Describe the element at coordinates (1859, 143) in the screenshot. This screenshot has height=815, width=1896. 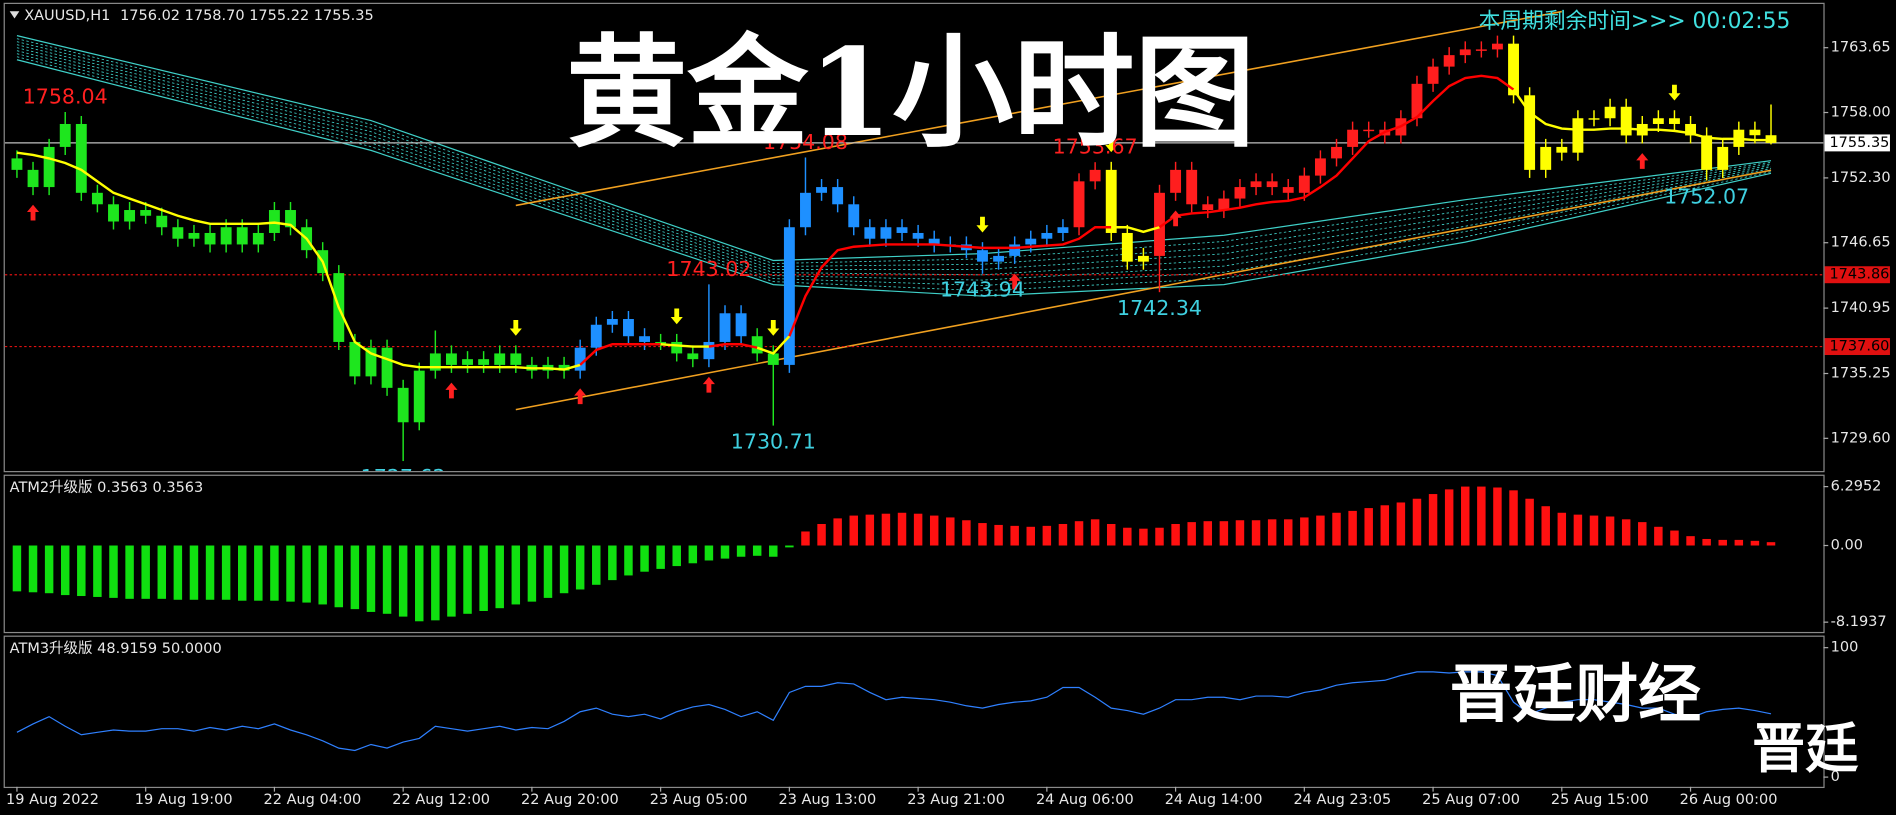
I see `price-level-label: 1755.35` at that location.